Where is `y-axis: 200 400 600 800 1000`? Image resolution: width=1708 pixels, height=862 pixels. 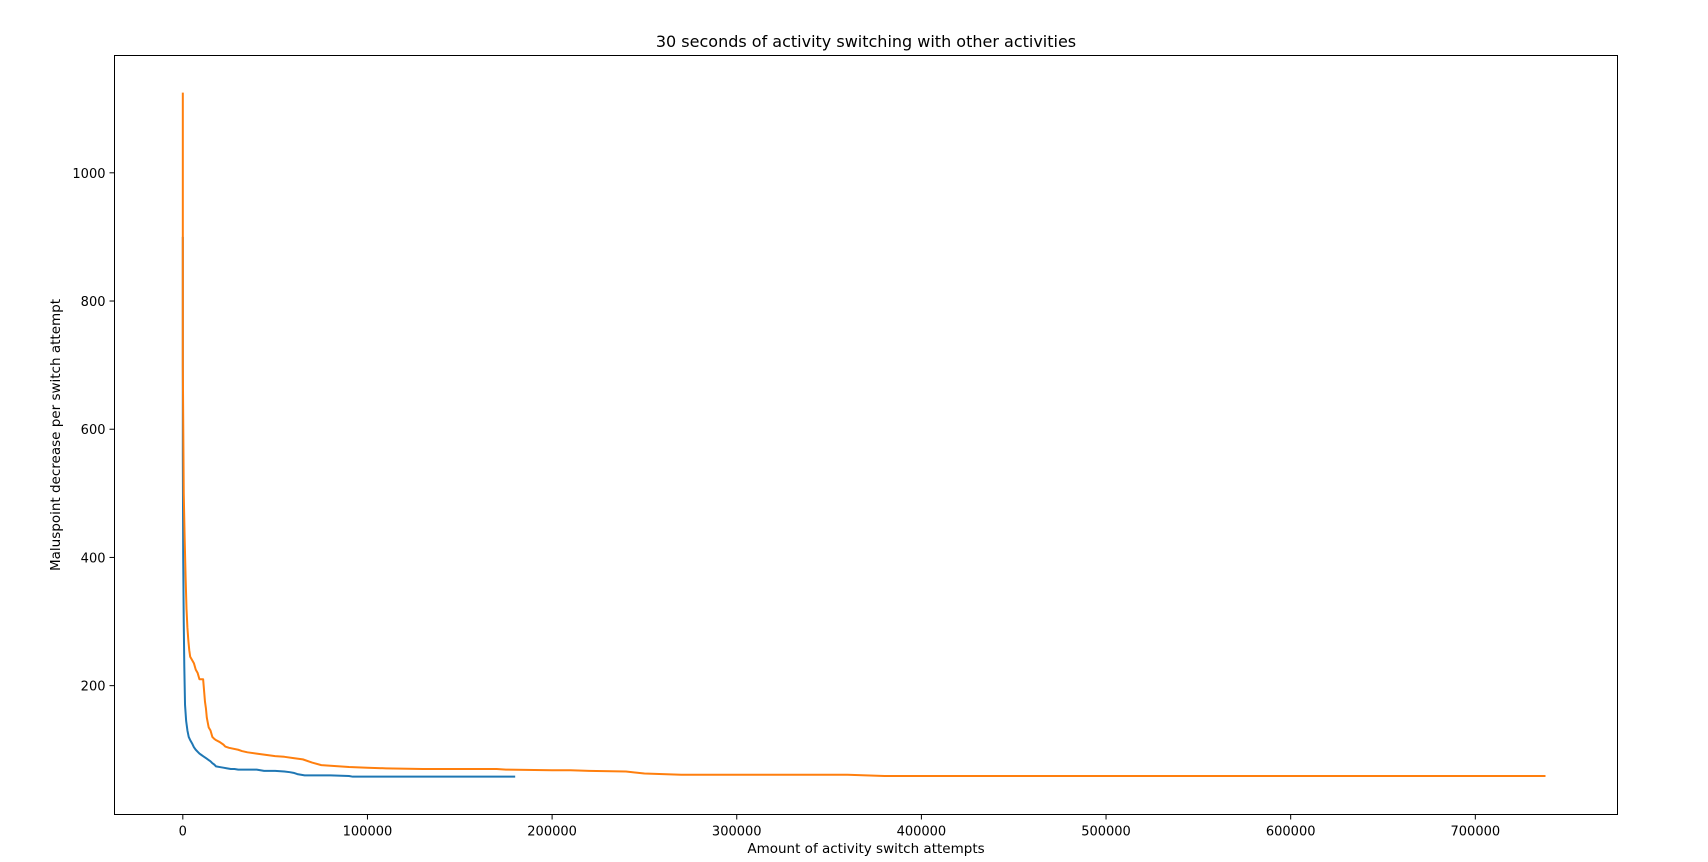
y-axis: 200 400 600 800 1000 is located at coordinates (93, 431).